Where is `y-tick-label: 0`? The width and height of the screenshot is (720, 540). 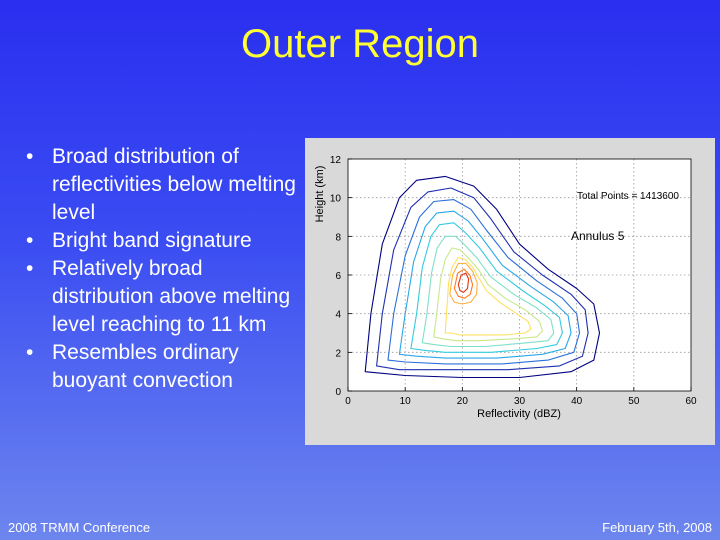 y-tick-label: 0 is located at coordinates (338, 392).